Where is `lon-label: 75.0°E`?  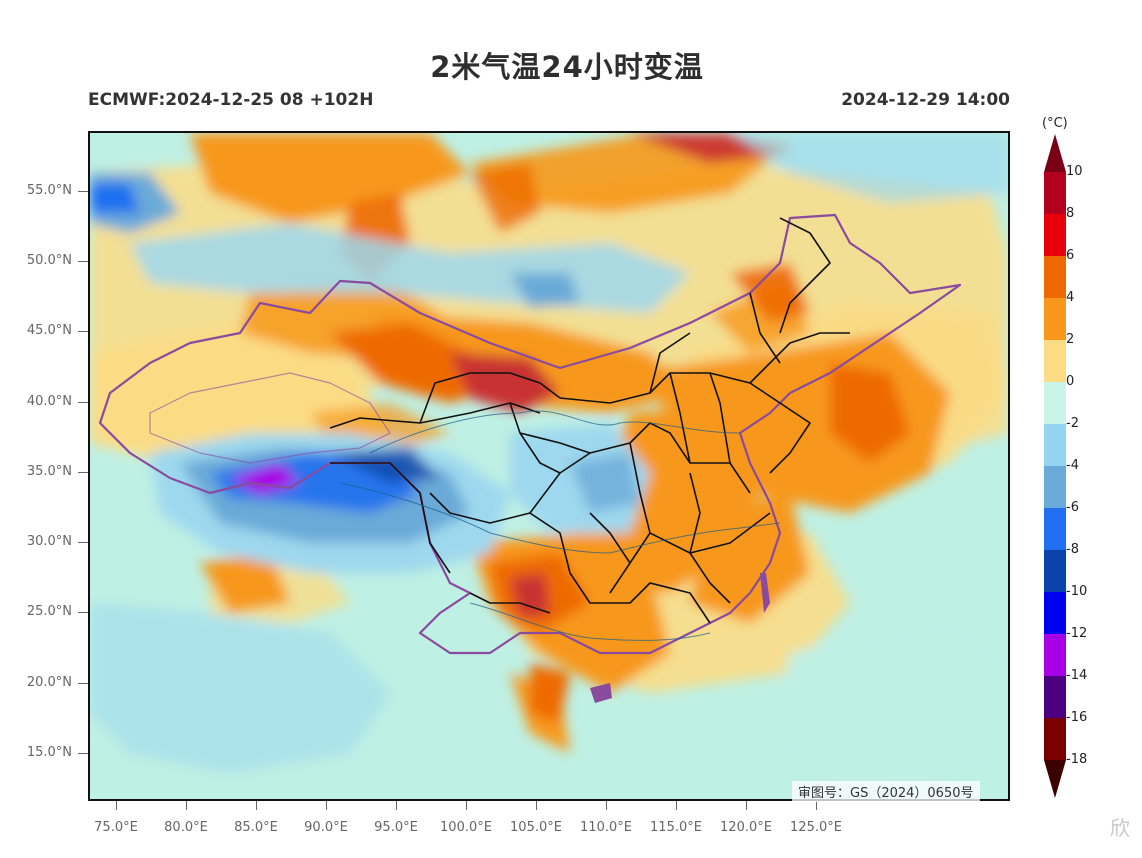 lon-label: 75.0°E is located at coordinates (116, 827).